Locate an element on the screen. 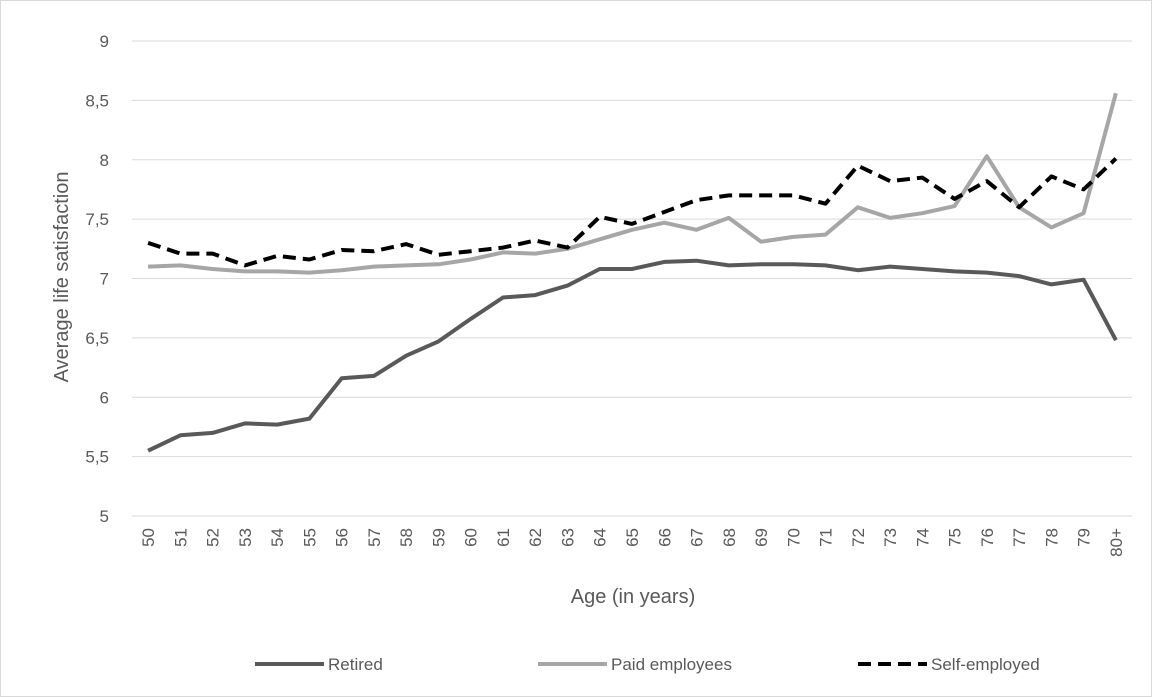 This screenshot has width=1152, height=697. x-tick-label: 53 is located at coordinates (245, 537).